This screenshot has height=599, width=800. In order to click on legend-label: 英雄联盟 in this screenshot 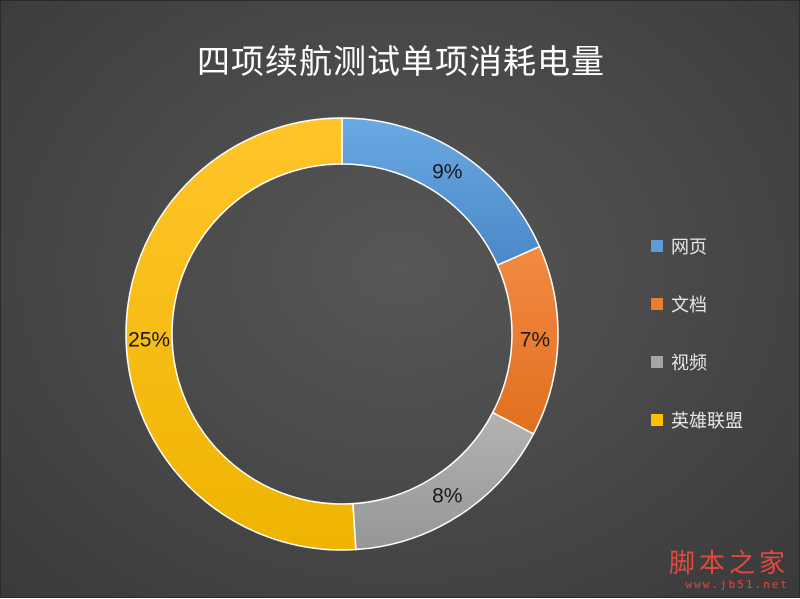, I will do `click(707, 421)`.